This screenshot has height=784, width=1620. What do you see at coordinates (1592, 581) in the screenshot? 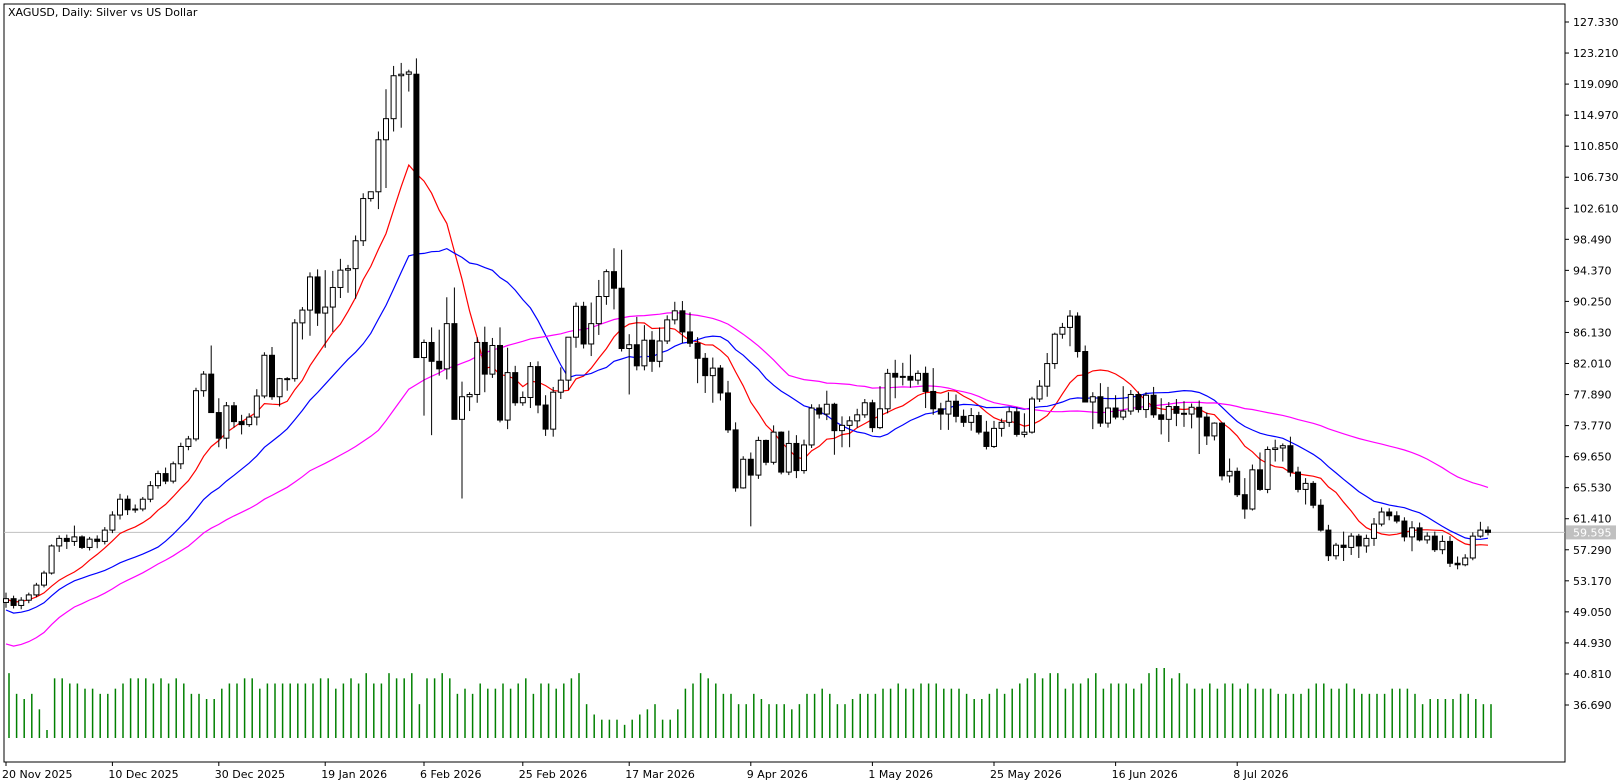
I see `y-tick-label: 53.170` at bounding box center [1592, 581].